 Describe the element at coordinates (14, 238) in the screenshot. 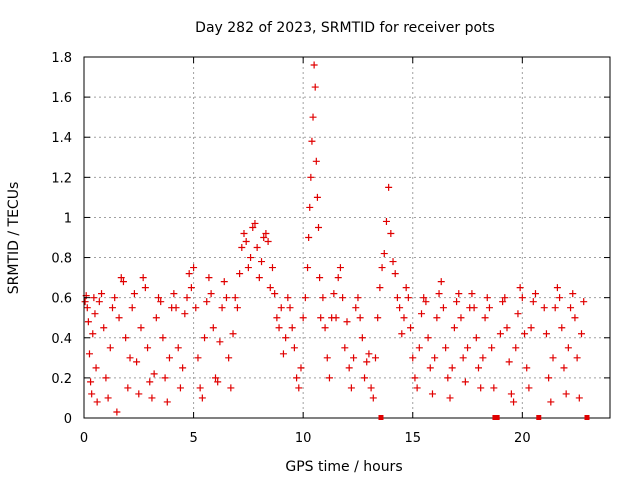

I see `y-axis-label: SRMTID / TECUs` at that location.